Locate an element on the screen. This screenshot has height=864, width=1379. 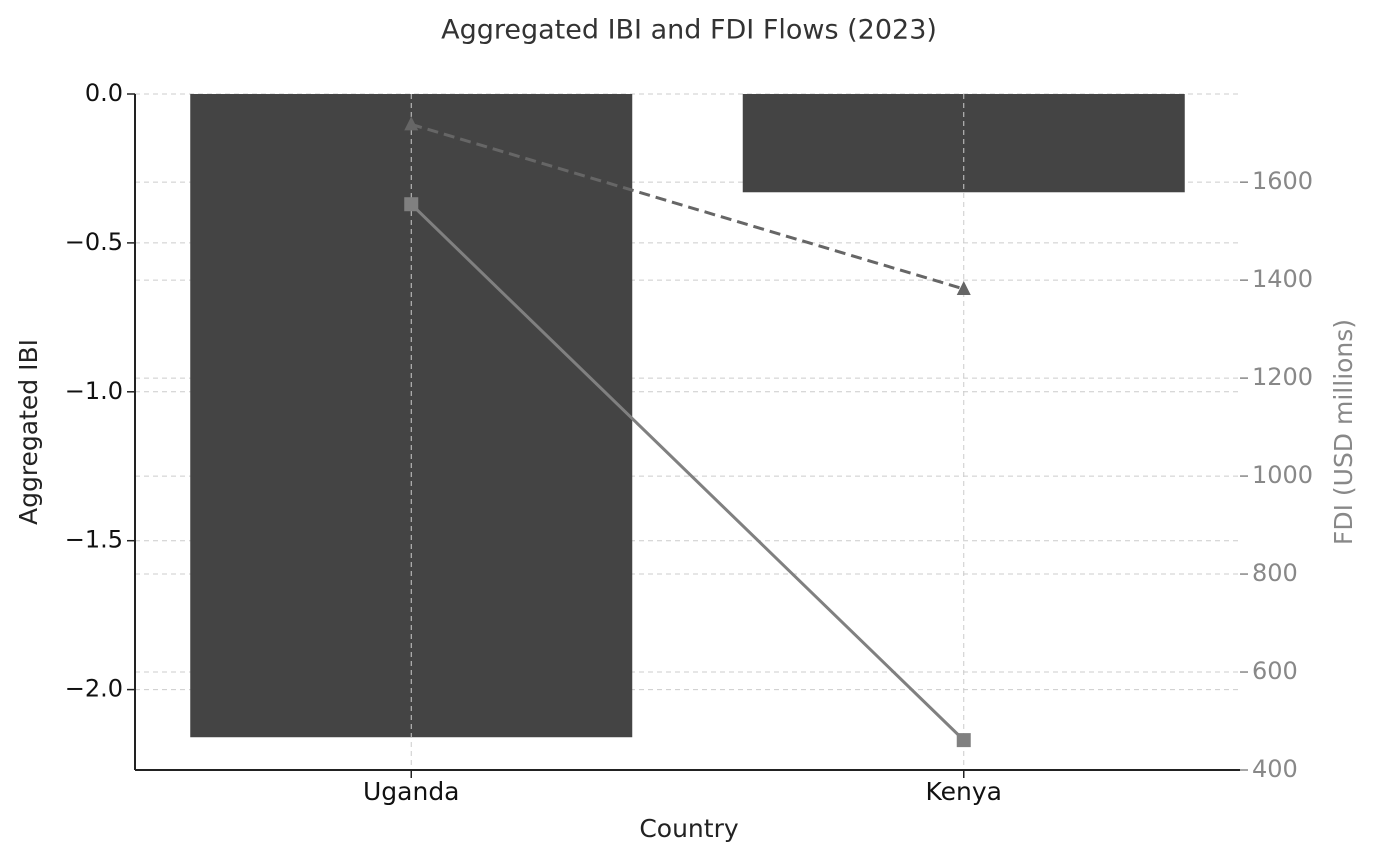
y2-tick-label: 1200 is located at coordinates (1282, 377).